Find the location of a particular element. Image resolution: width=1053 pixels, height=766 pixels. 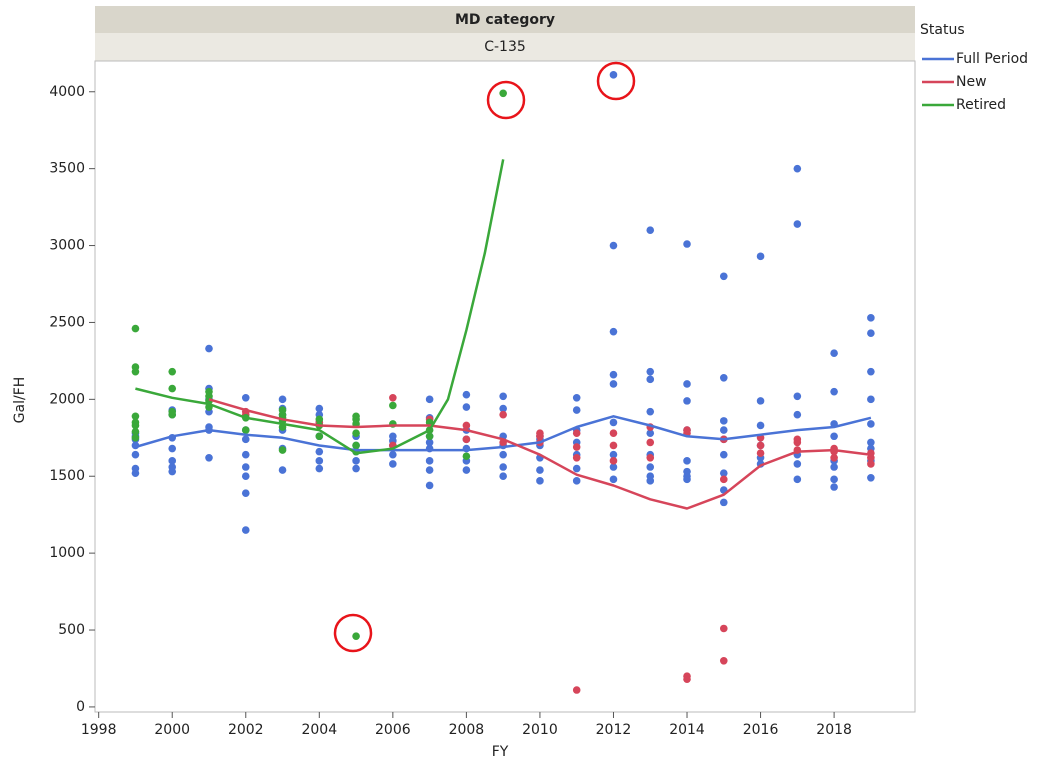

group-header is located at coordinates (505, 19).